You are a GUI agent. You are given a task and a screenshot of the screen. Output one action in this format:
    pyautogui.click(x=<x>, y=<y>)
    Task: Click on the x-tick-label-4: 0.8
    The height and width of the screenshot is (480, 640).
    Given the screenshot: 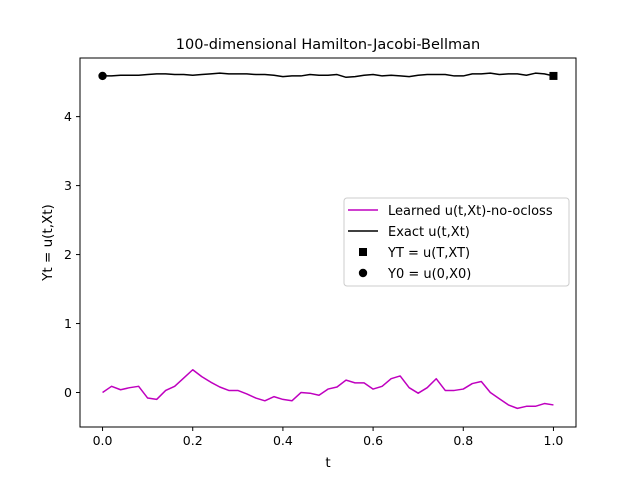 What is the action you would take?
    pyautogui.click(x=463, y=440)
    